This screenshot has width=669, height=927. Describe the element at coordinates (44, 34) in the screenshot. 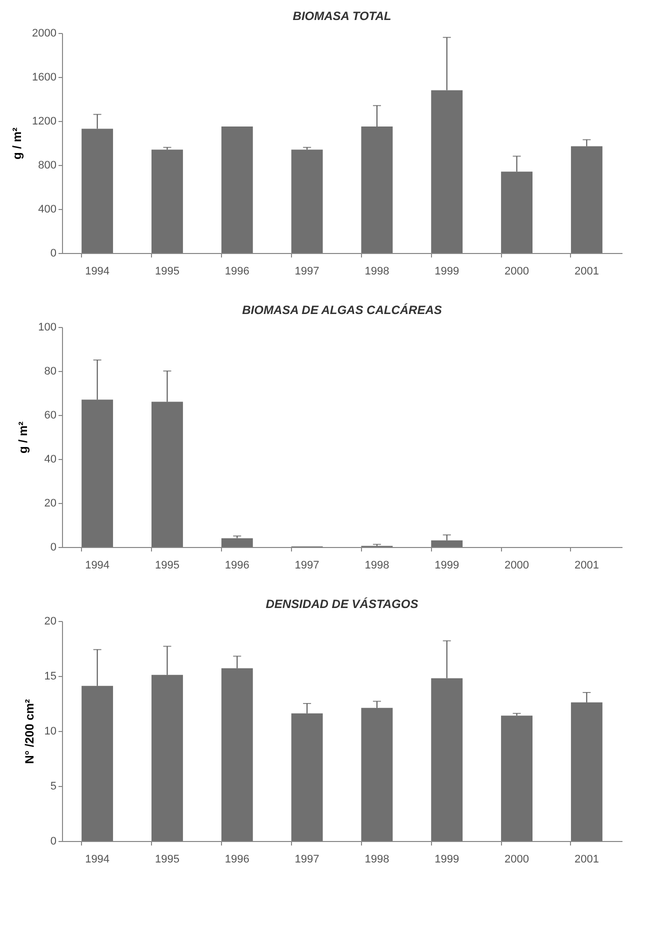

I see `y-tick-label: 2000` at that location.